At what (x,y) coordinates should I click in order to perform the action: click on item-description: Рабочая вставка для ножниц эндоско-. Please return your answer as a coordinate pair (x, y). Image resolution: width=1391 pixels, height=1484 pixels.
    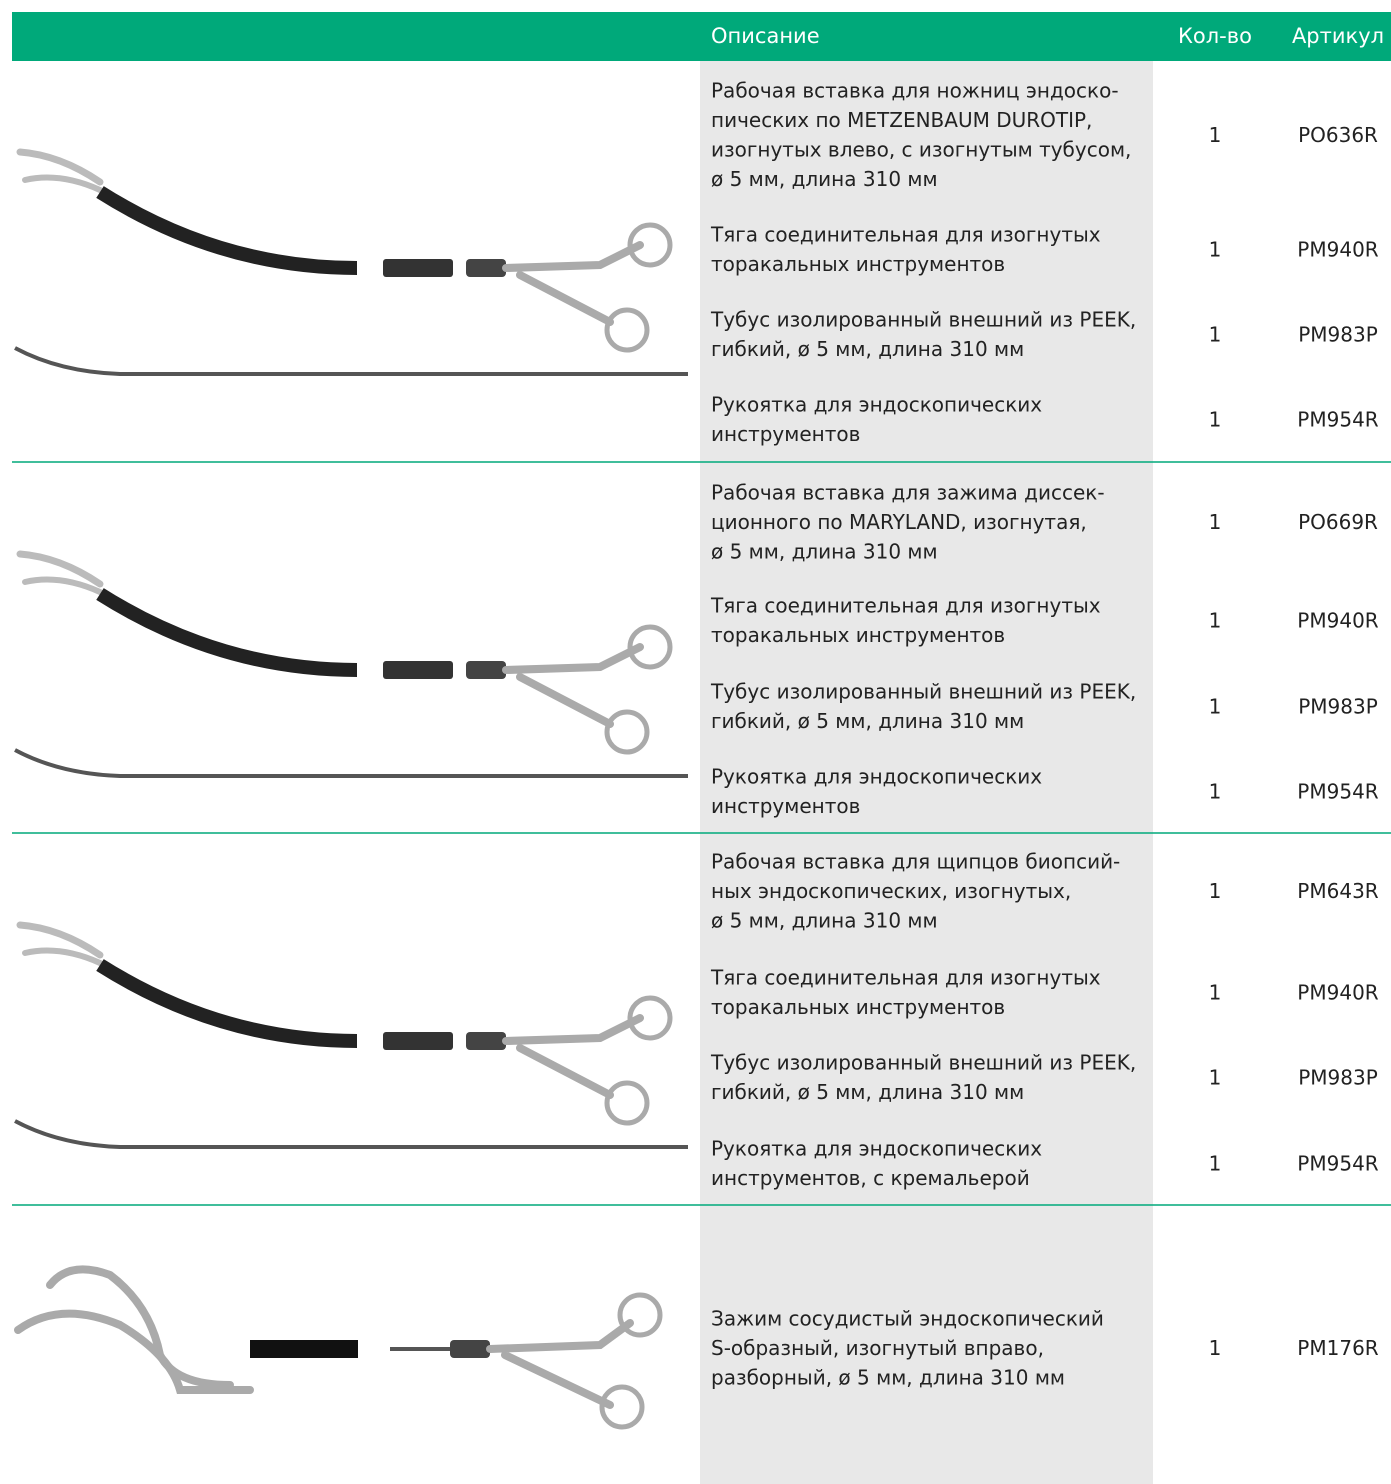
    Looking at the image, I should click on (915, 91).